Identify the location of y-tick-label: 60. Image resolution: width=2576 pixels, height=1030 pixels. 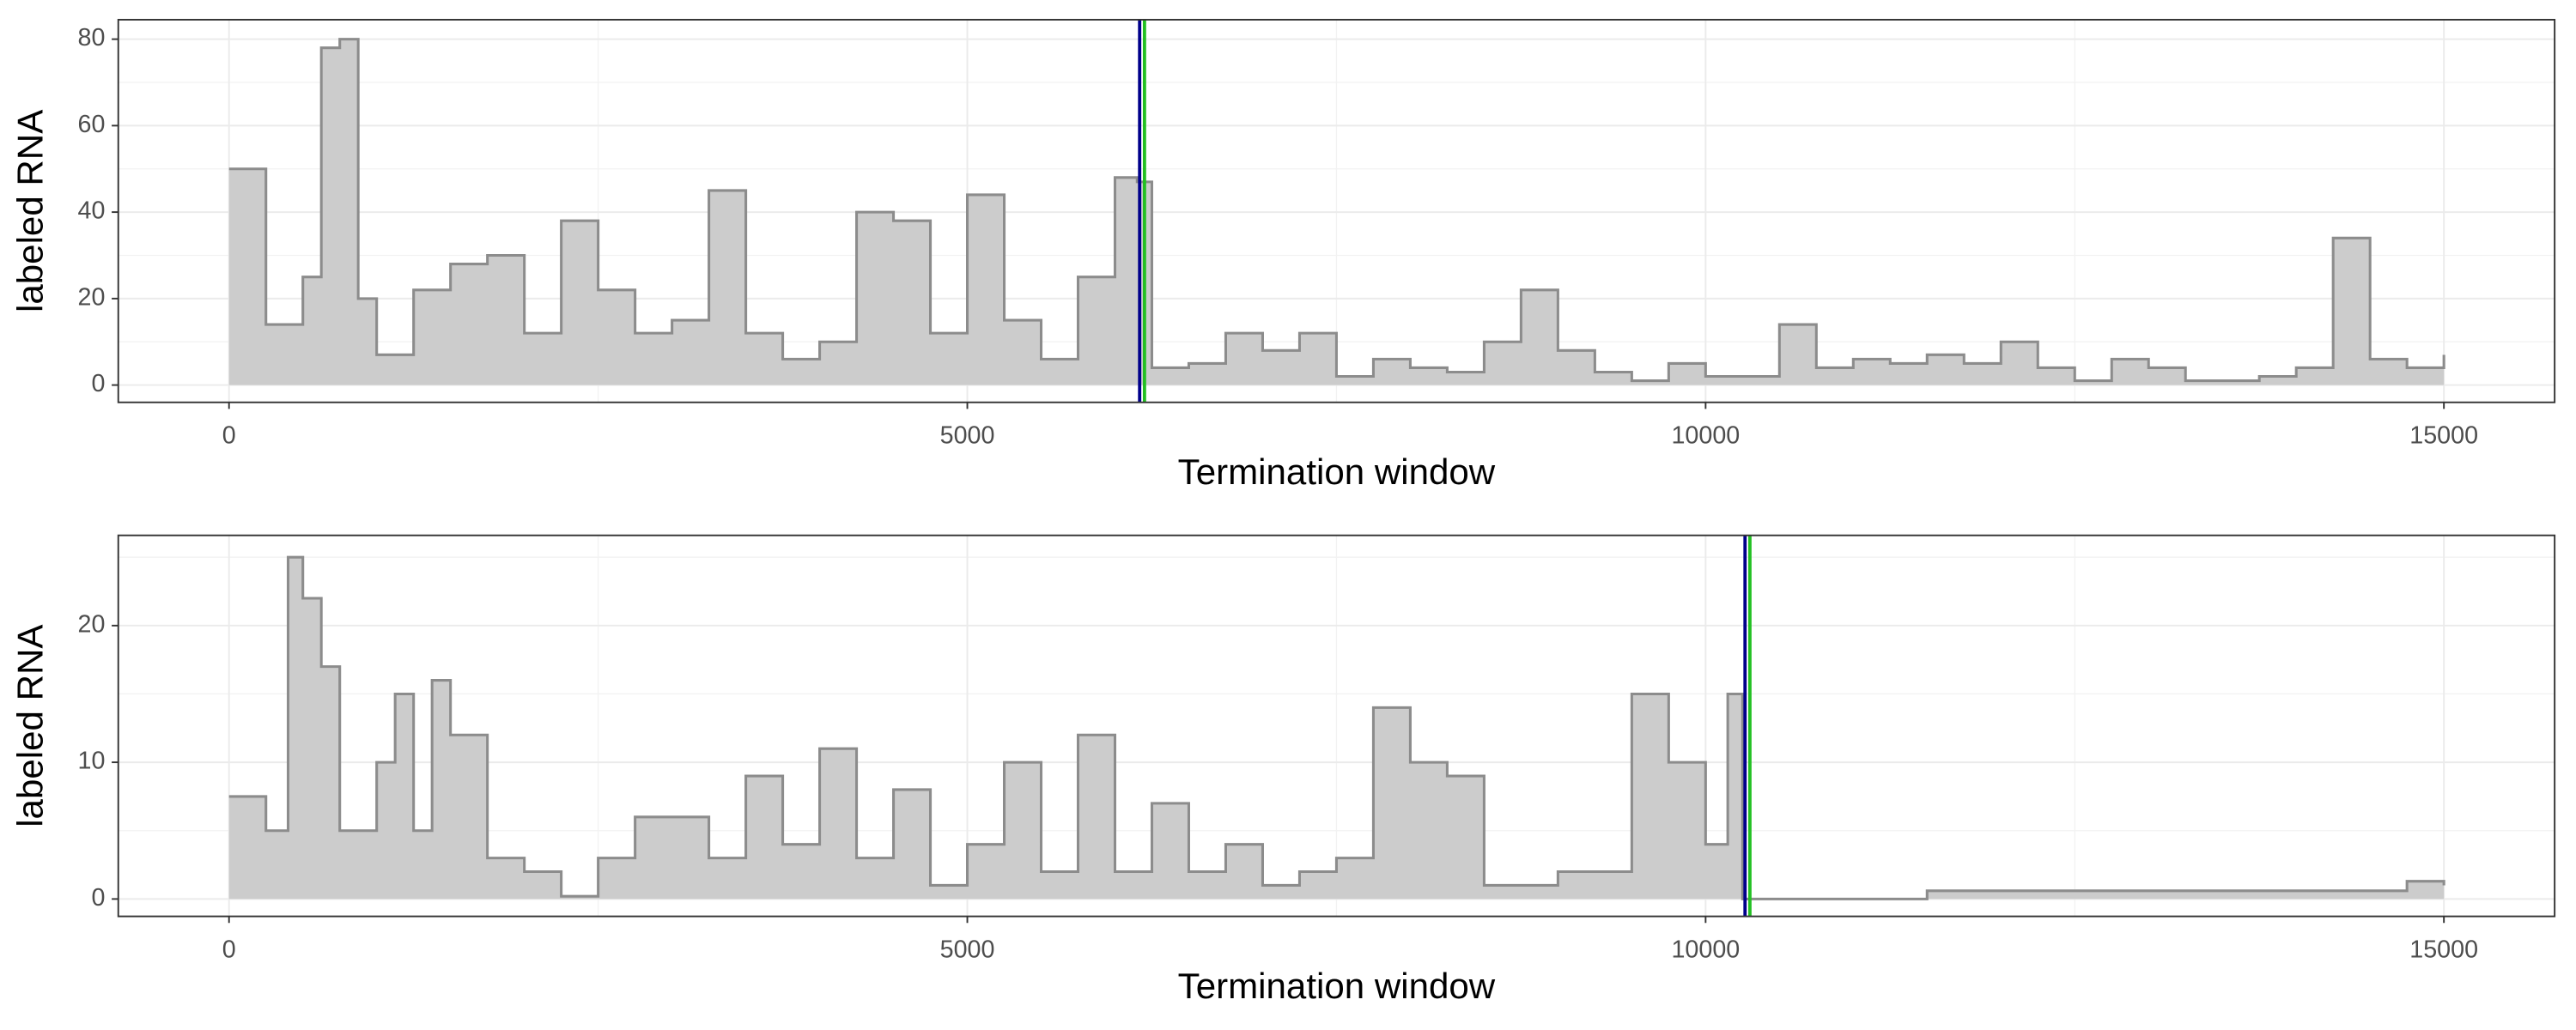
(92, 124).